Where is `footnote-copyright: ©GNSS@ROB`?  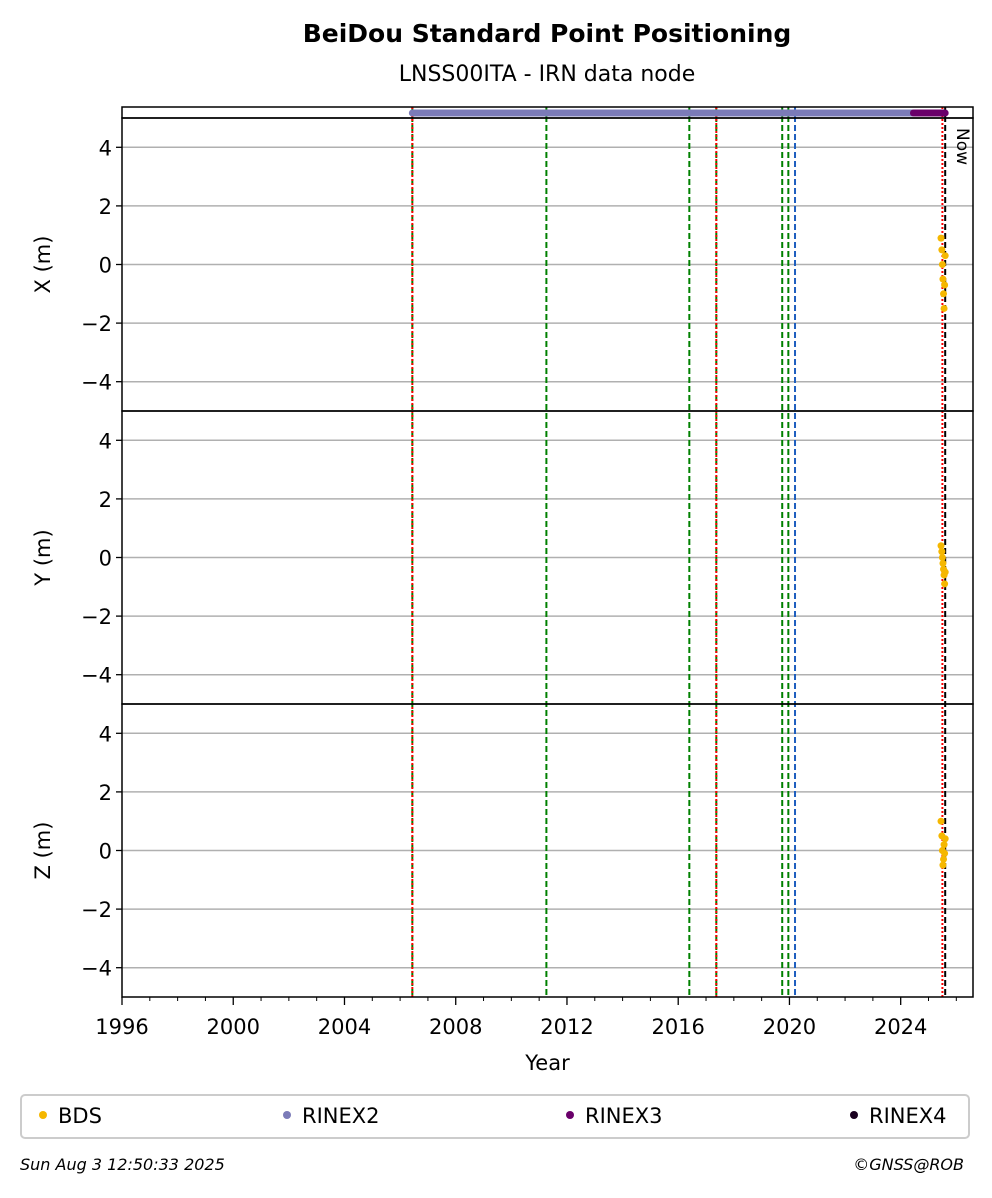
footnote-copyright: ©GNSS@ROB is located at coordinates (908, 1164).